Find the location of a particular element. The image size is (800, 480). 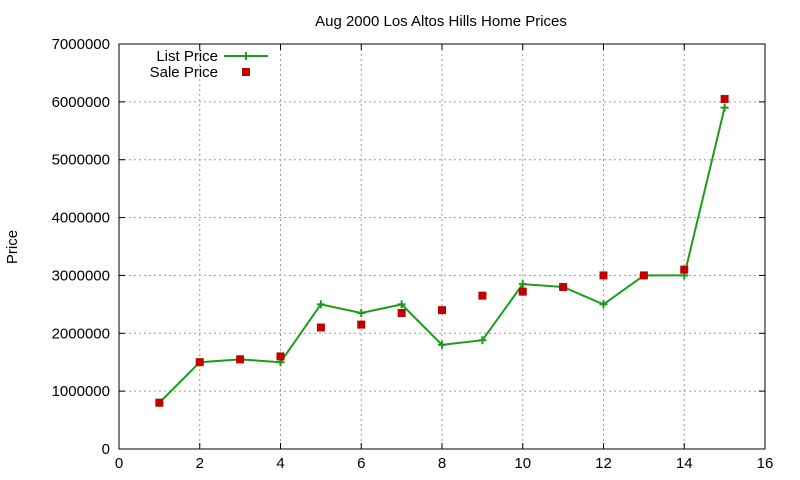

x-tick-label: 12 is located at coordinates (603, 463).